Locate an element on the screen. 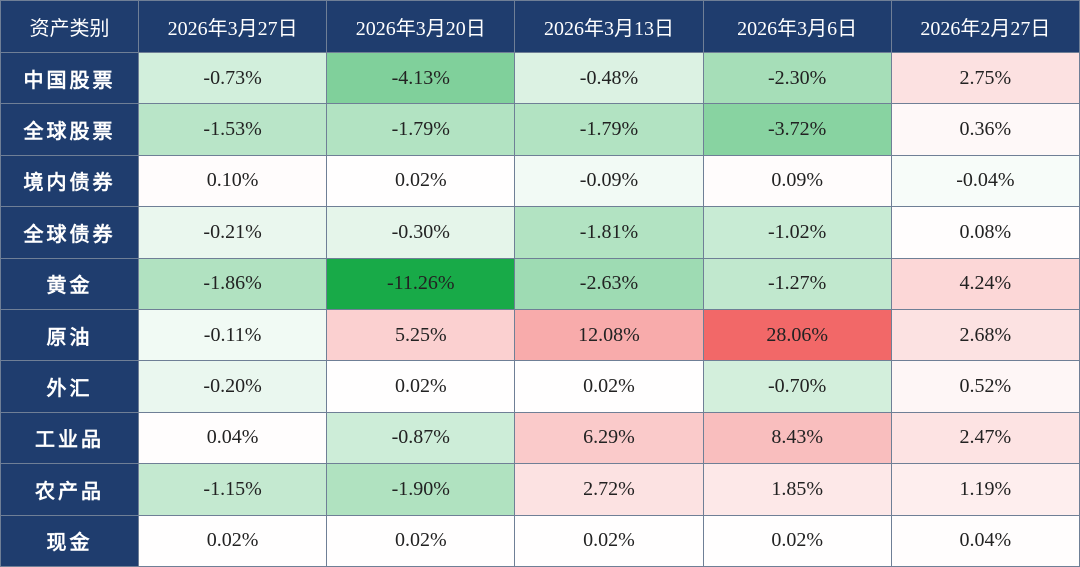  table-row: 工业品 0.04% -0.87% 6.29% 8.43% 2.47% is located at coordinates (540, 438).